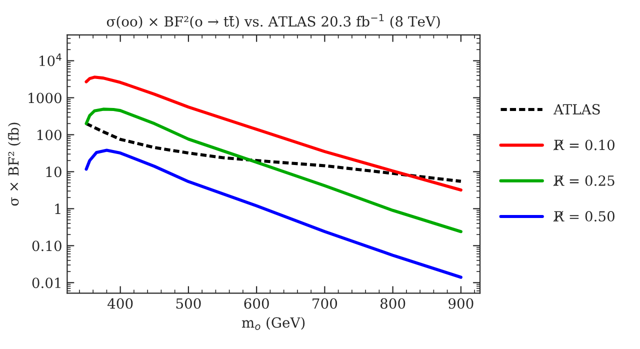 The image size is (640, 349). I want to click on legend-label: R̸ = 0.25, so click(583, 180).